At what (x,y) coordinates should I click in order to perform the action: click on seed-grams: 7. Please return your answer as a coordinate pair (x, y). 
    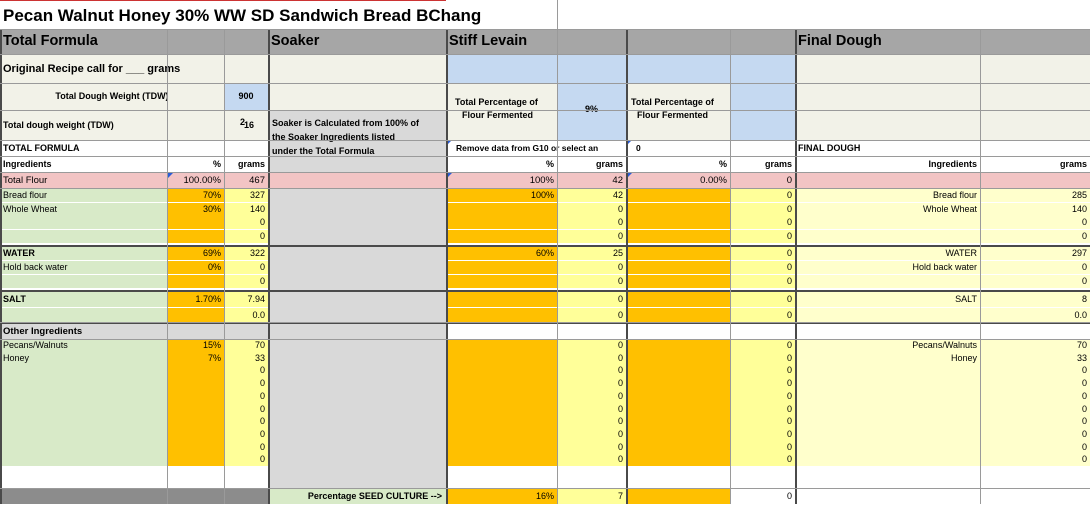
    Looking at the image, I should click on (591, 496).